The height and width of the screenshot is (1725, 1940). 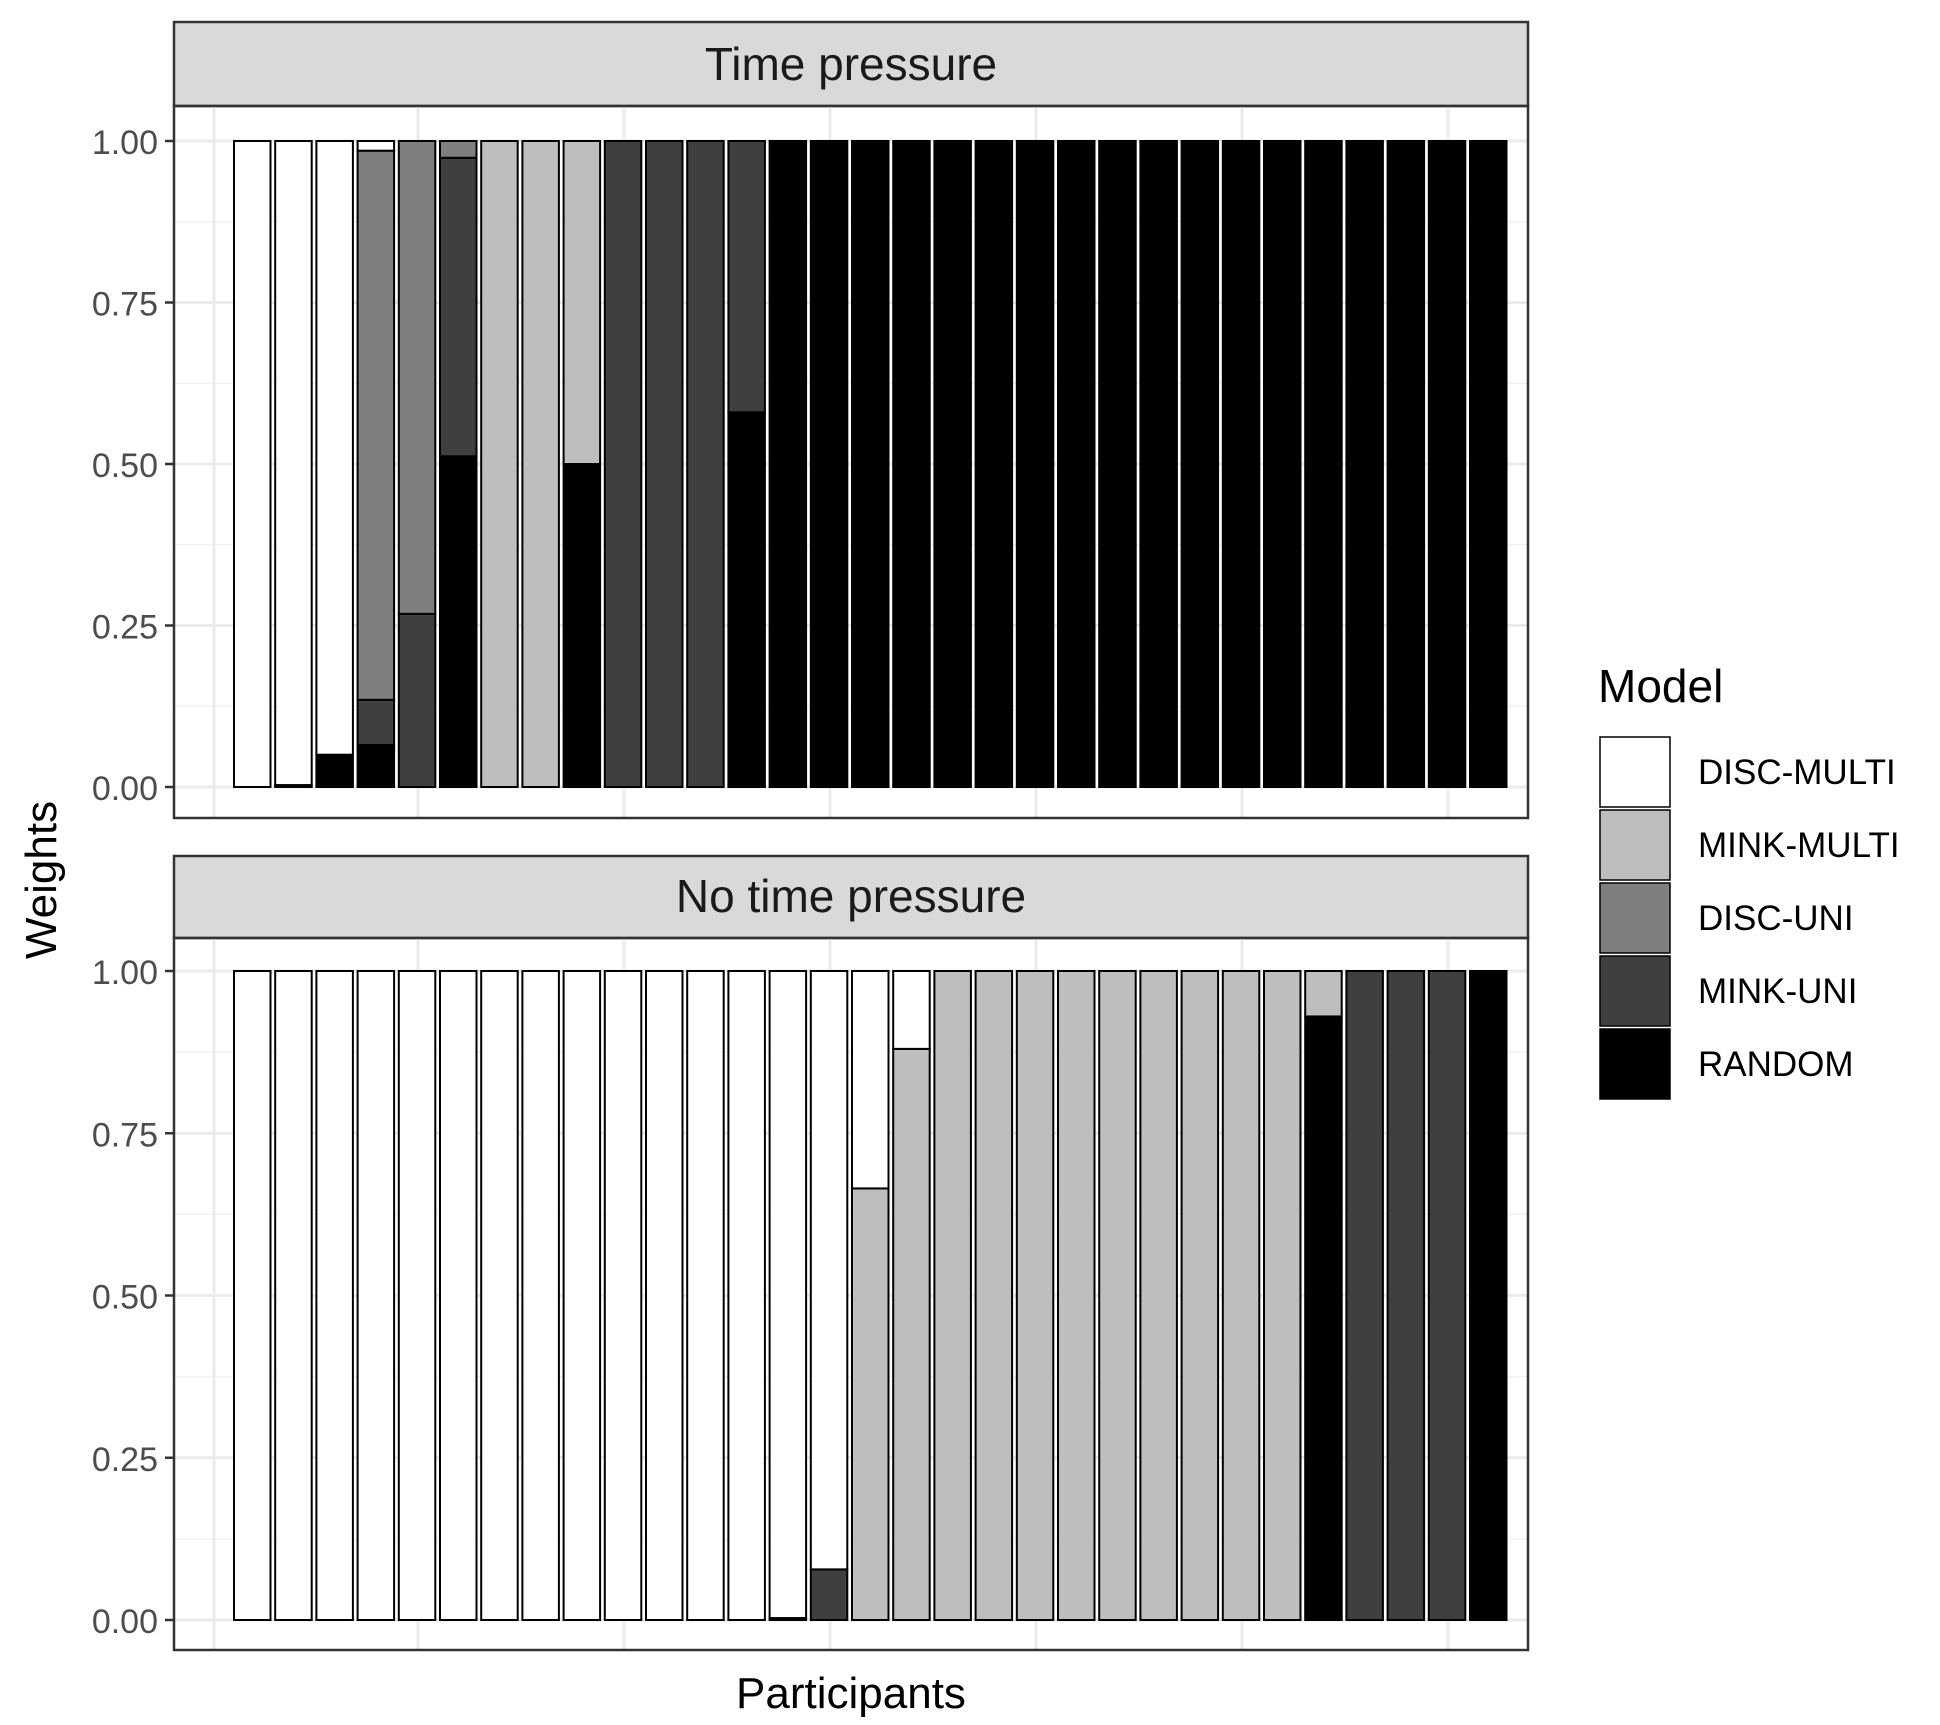 I want to click on bar-segment-no-time-pressure-p26-mink-multi, so click(x=1282, y=1295).